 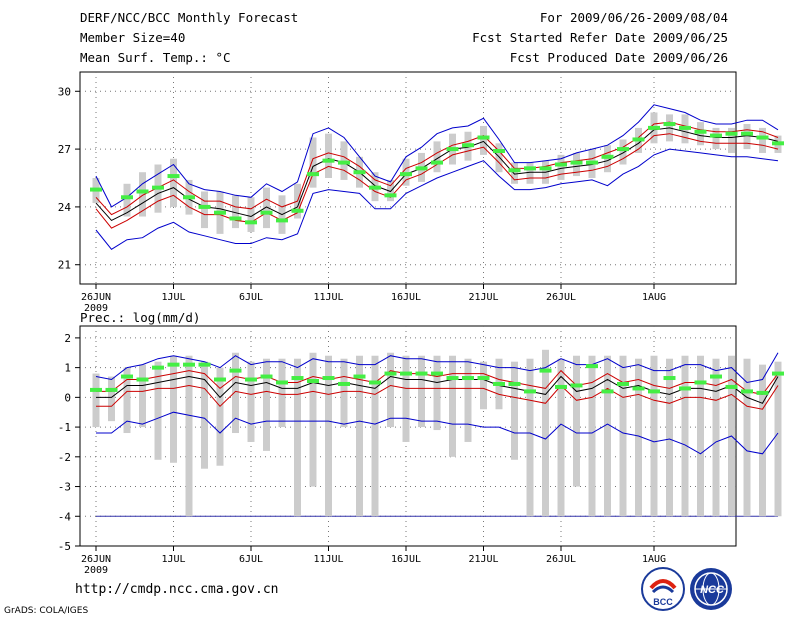 What do you see at coordinates (437, 156) in the screenshot?
I see `series-line-outer_upper` at bounding box center [437, 156].